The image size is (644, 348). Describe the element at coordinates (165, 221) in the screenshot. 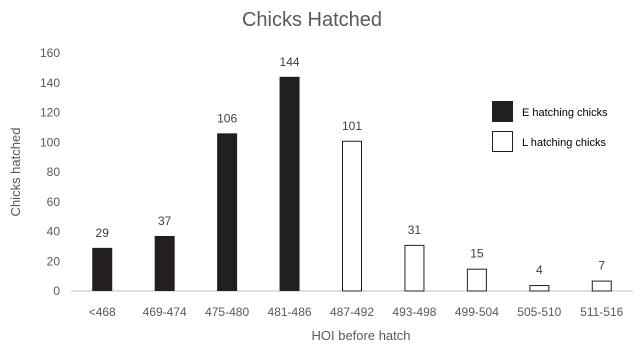

I see `data-label: 37` at that location.